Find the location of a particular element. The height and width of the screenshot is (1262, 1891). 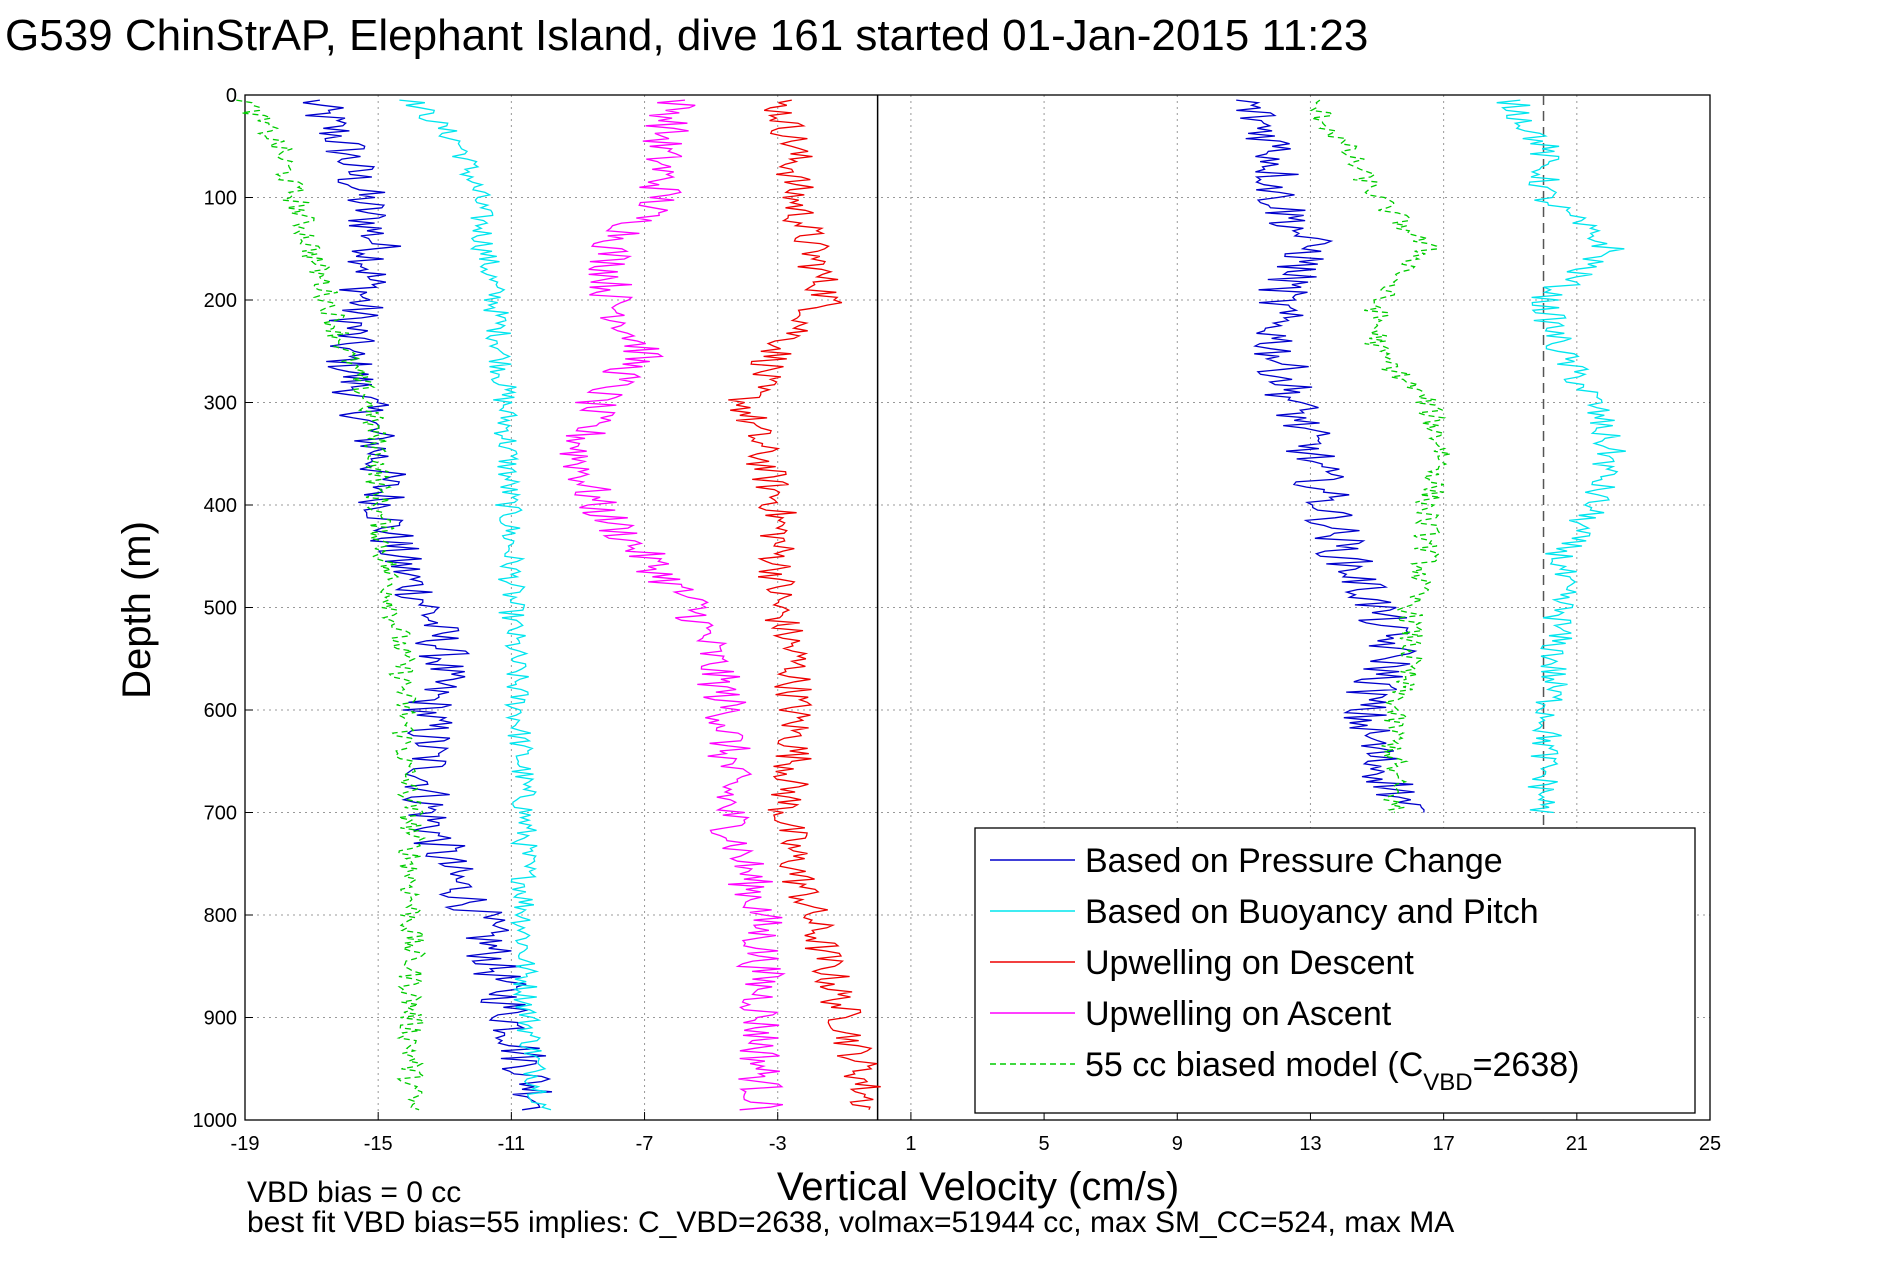

y-axis-label: Depth (m) is located at coordinates (137, 610).